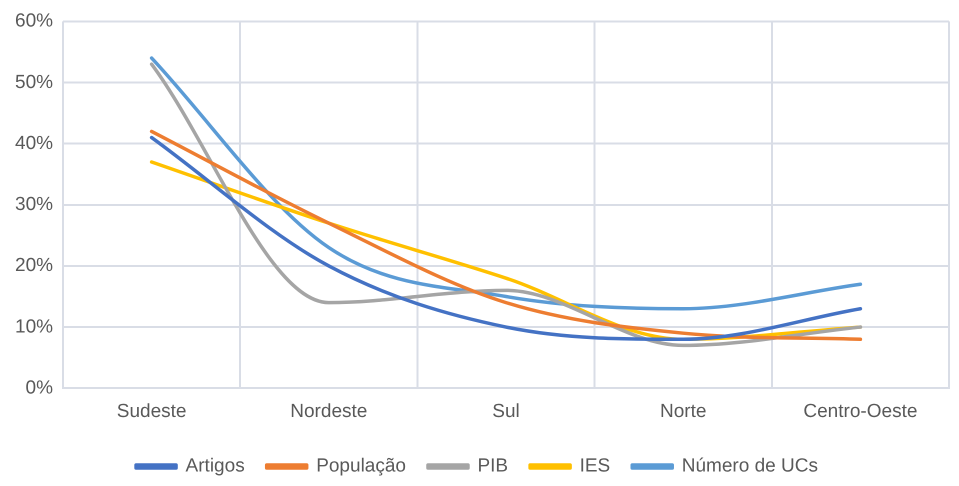 This screenshot has height=486, width=959. I want to click on y-tick-label: 0%, so click(40, 387).